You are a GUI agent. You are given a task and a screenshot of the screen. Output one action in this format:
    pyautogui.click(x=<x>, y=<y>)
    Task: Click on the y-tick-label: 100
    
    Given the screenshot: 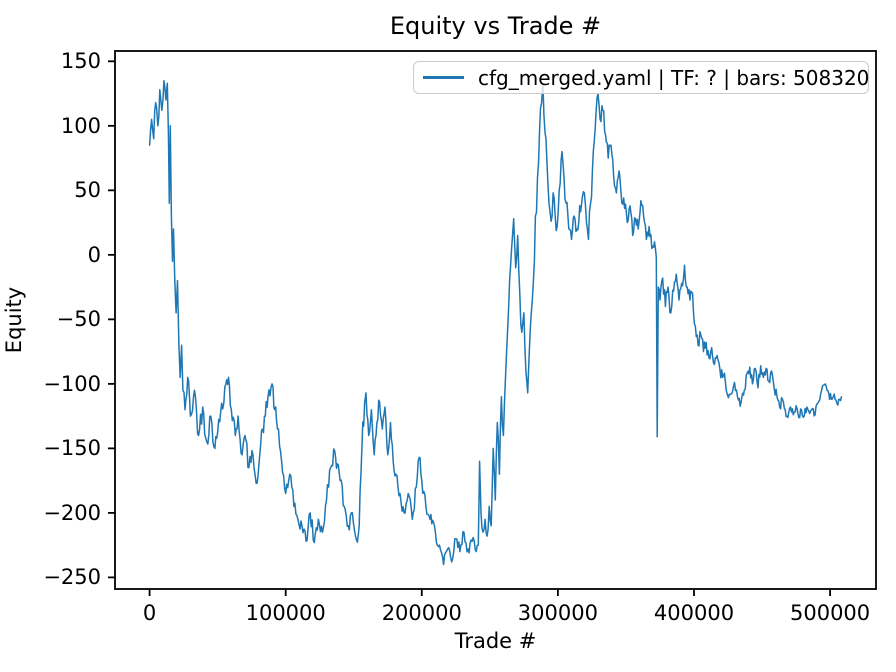 What is the action you would take?
    pyautogui.click(x=80, y=125)
    